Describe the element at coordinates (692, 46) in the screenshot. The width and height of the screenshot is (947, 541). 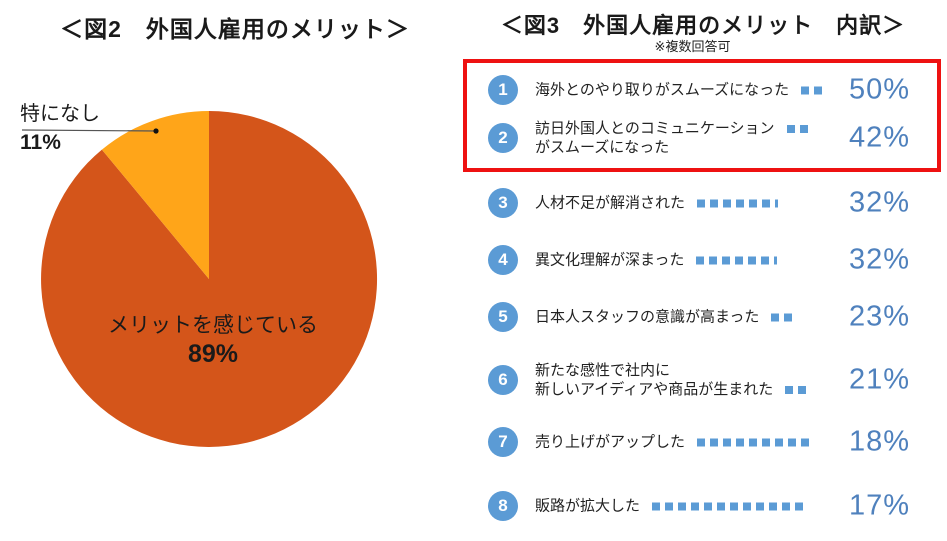
I see `figure3-note: ※複数回答可` at that location.